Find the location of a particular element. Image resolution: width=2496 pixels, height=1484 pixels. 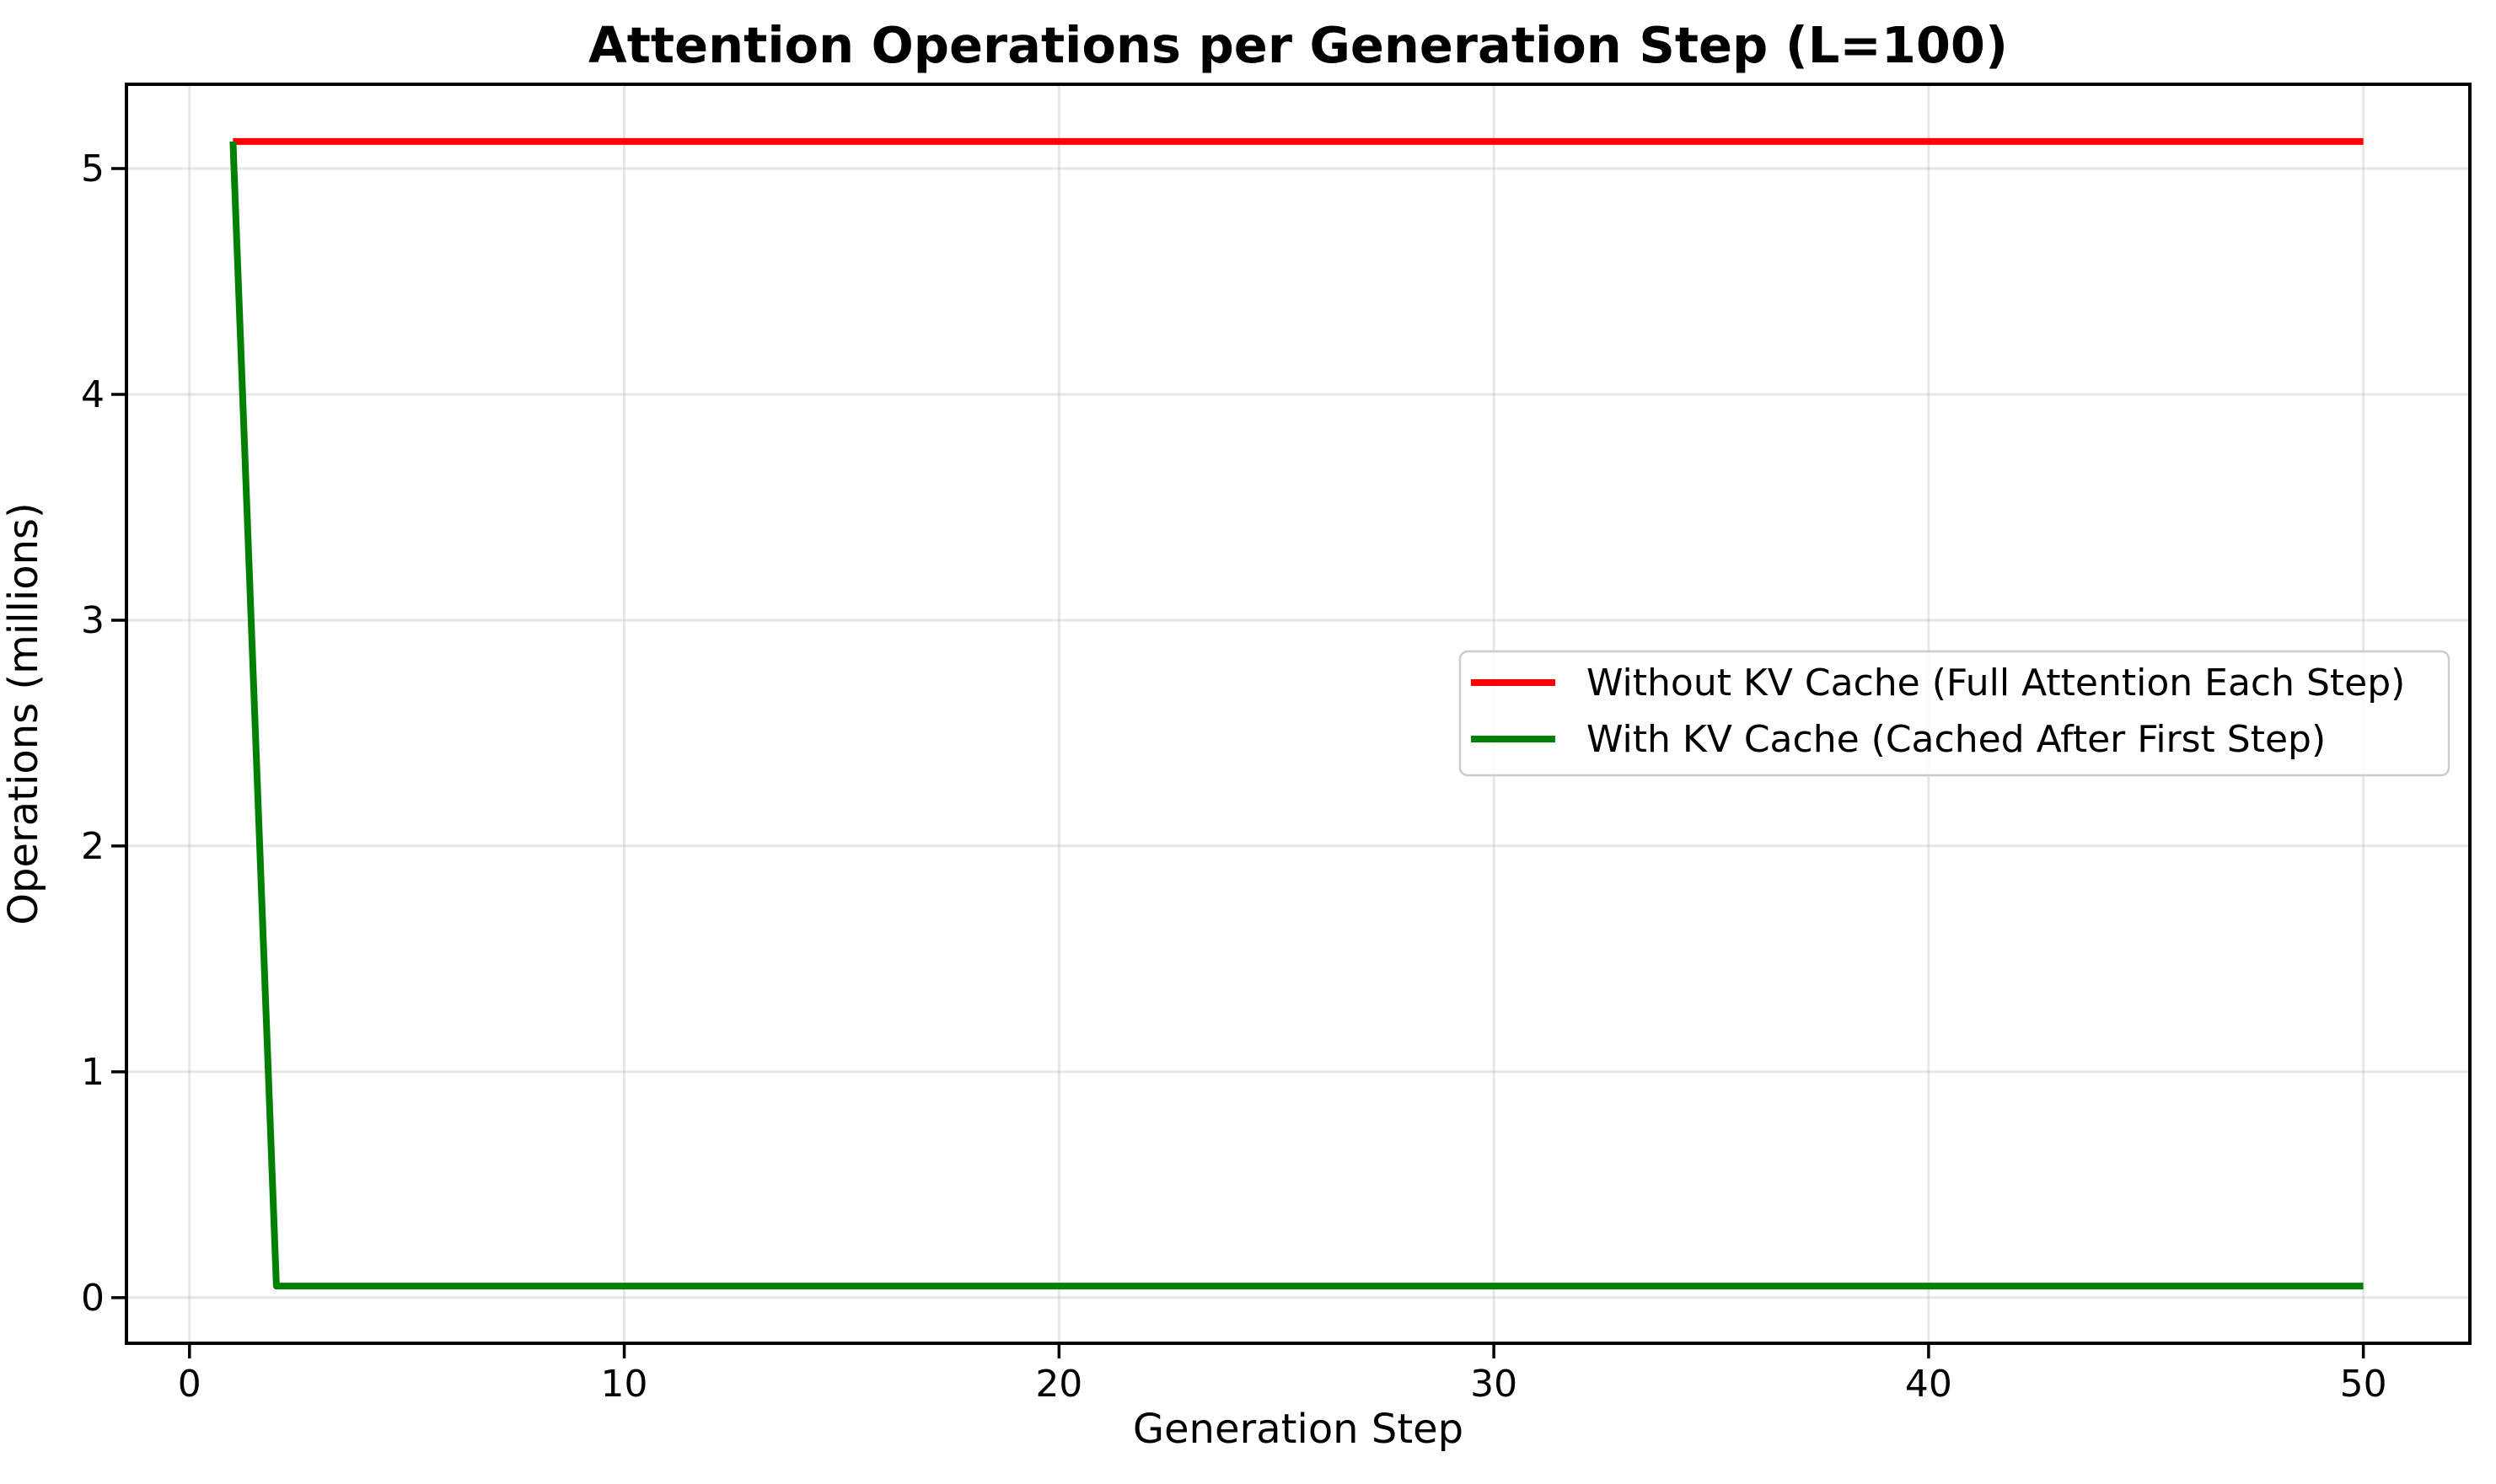

x-tick-label-50: 50 is located at coordinates (2363, 1384).